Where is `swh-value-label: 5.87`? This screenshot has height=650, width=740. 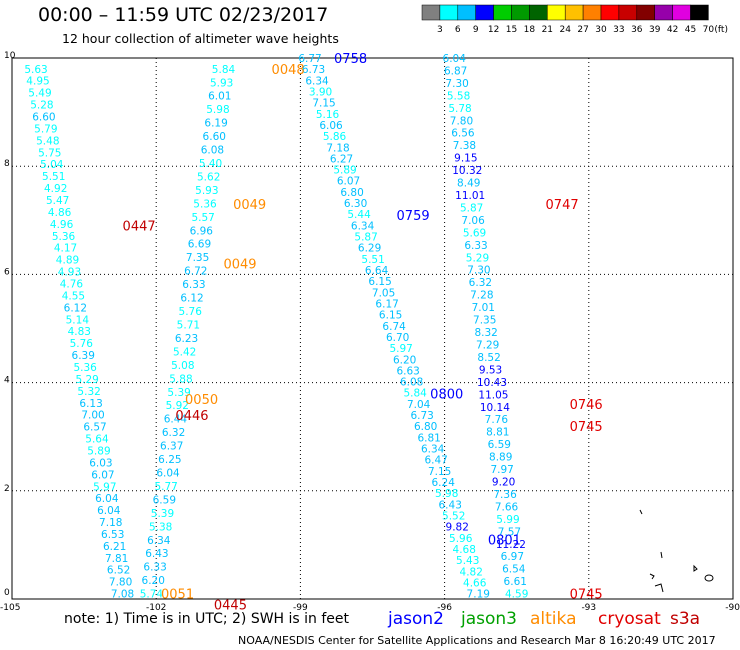
swh-value-label: 5.87 is located at coordinates (471, 208).